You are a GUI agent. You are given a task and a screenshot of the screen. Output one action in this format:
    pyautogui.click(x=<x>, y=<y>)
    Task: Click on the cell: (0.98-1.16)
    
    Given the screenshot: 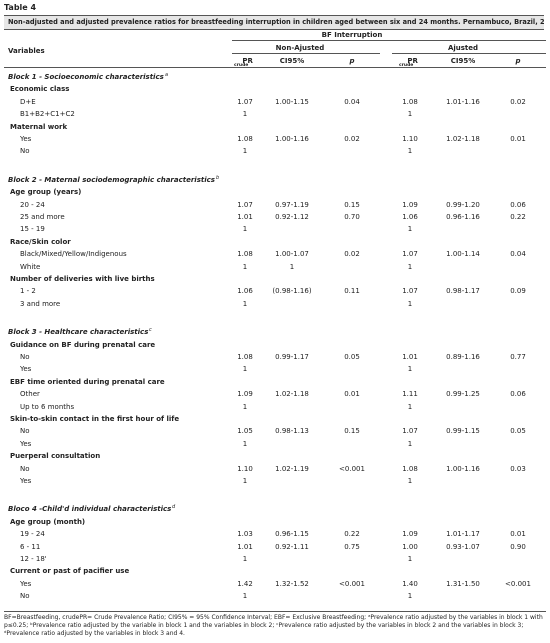 What is the action you would take?
    pyautogui.click(x=292, y=291)
    